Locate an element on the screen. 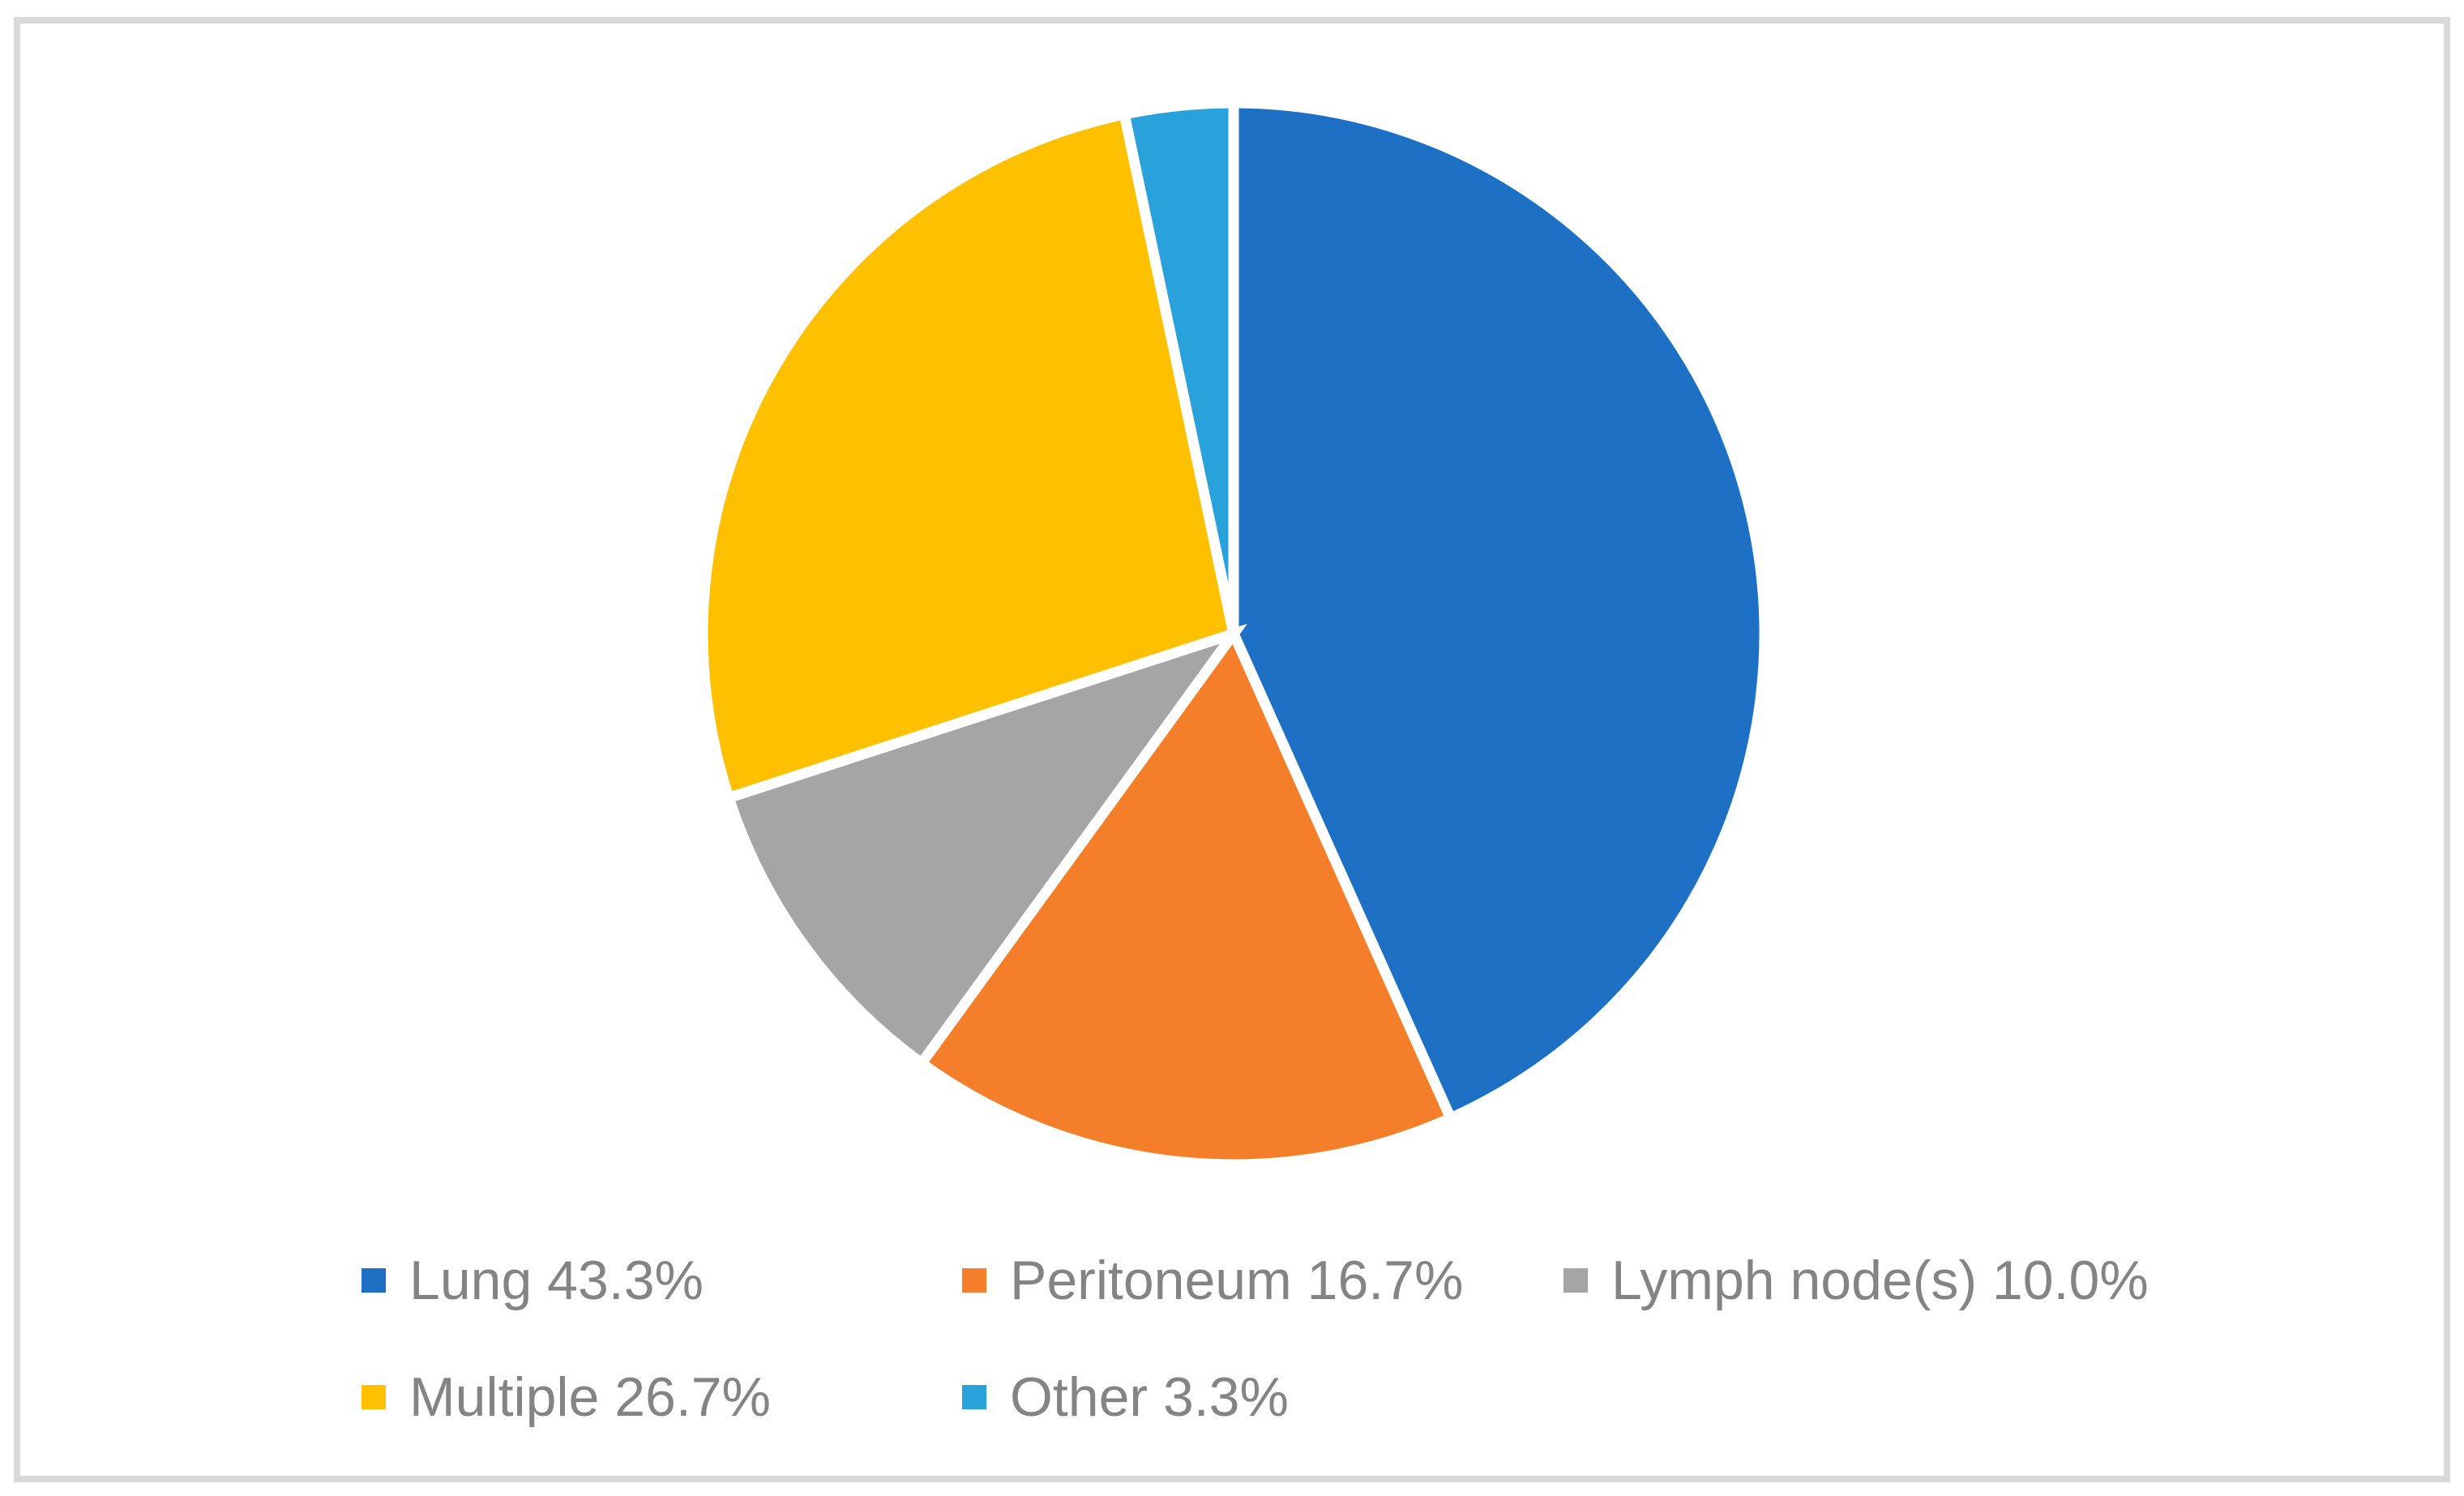  legend-label-lymph-nodes: Lymph node(s) 10.0% is located at coordinates (1880, 1280).